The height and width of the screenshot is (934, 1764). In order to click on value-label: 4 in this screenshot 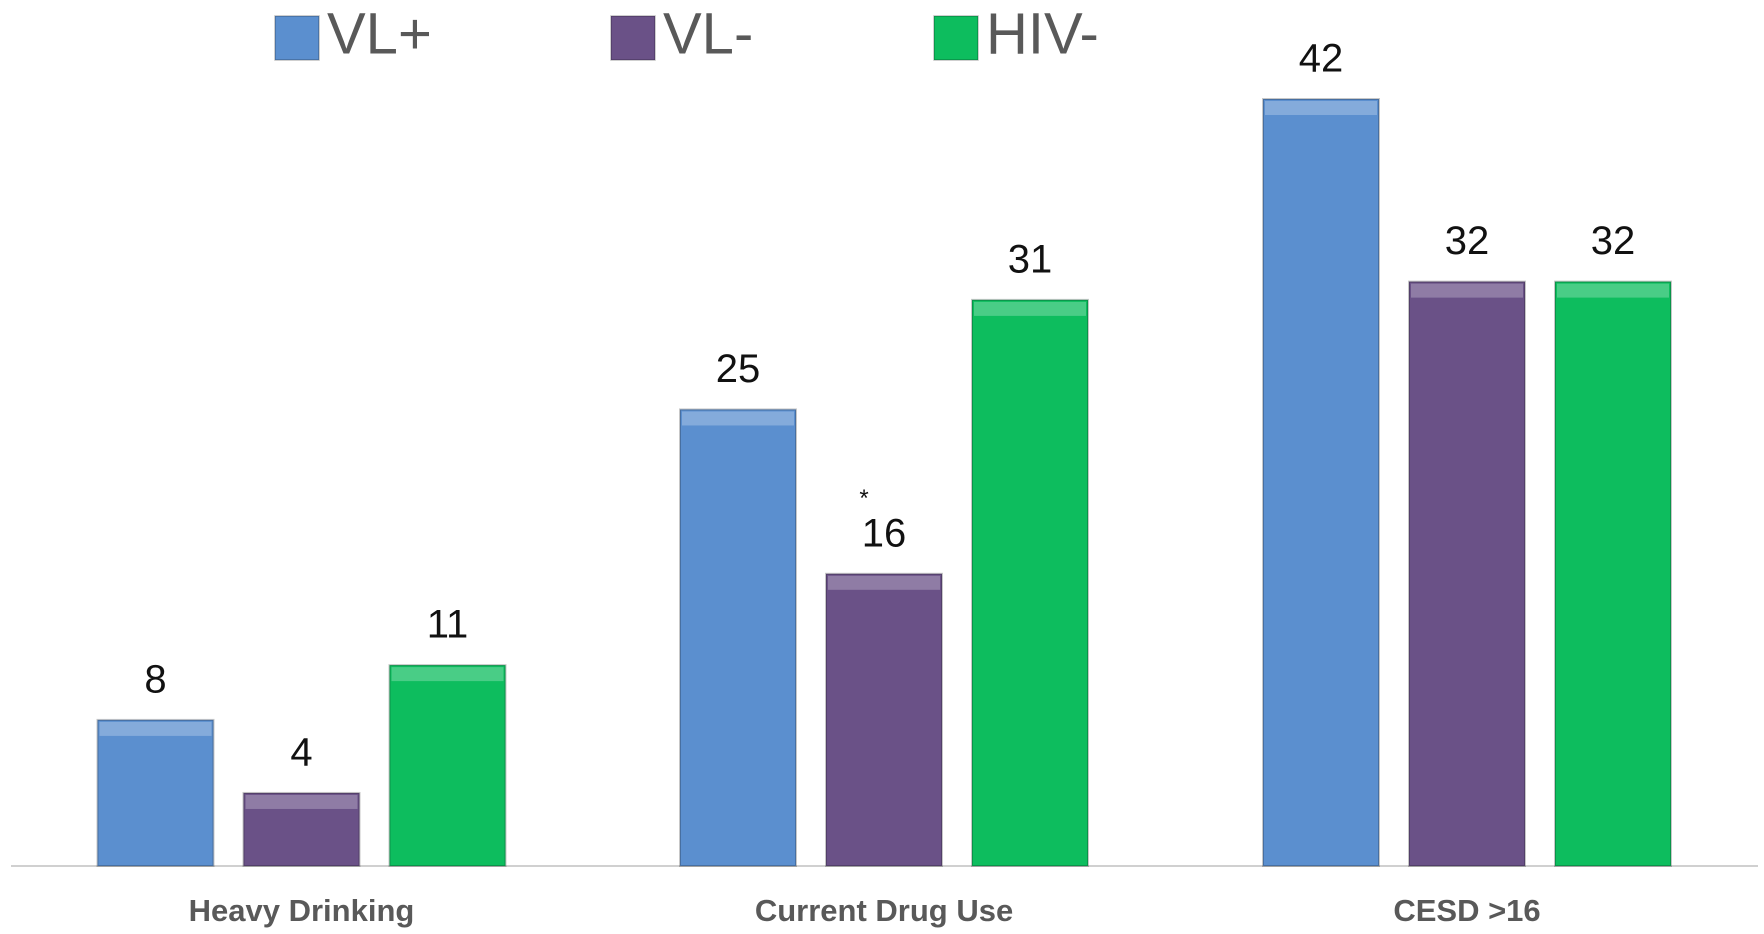, I will do `click(301, 753)`.